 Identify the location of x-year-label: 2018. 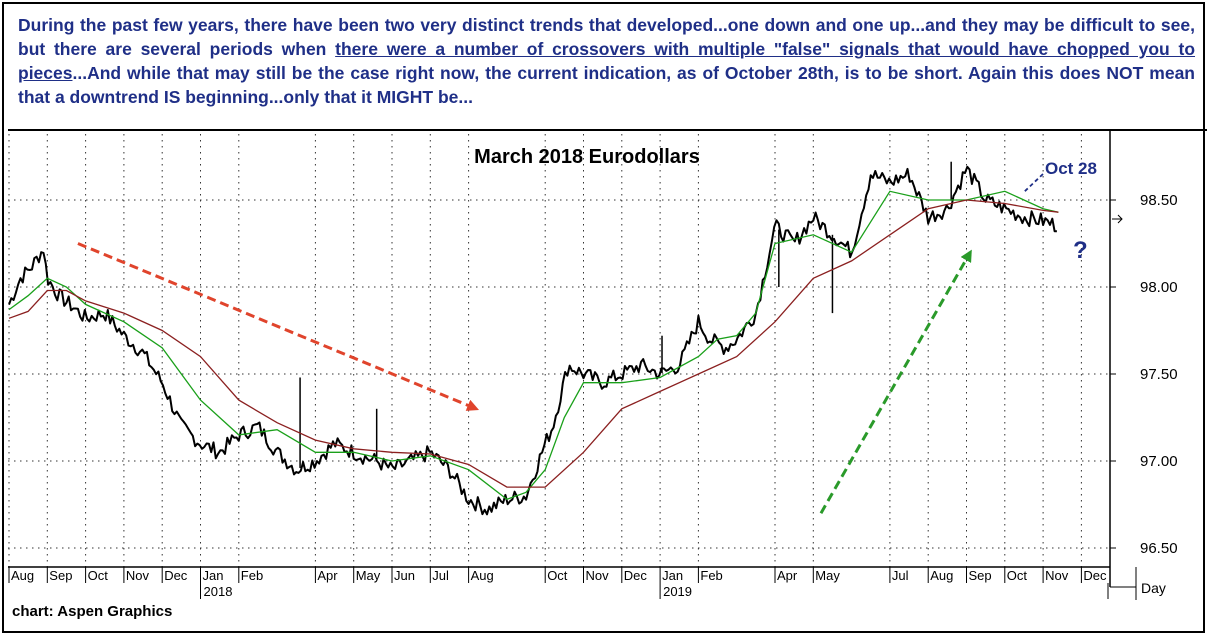
(218, 591).